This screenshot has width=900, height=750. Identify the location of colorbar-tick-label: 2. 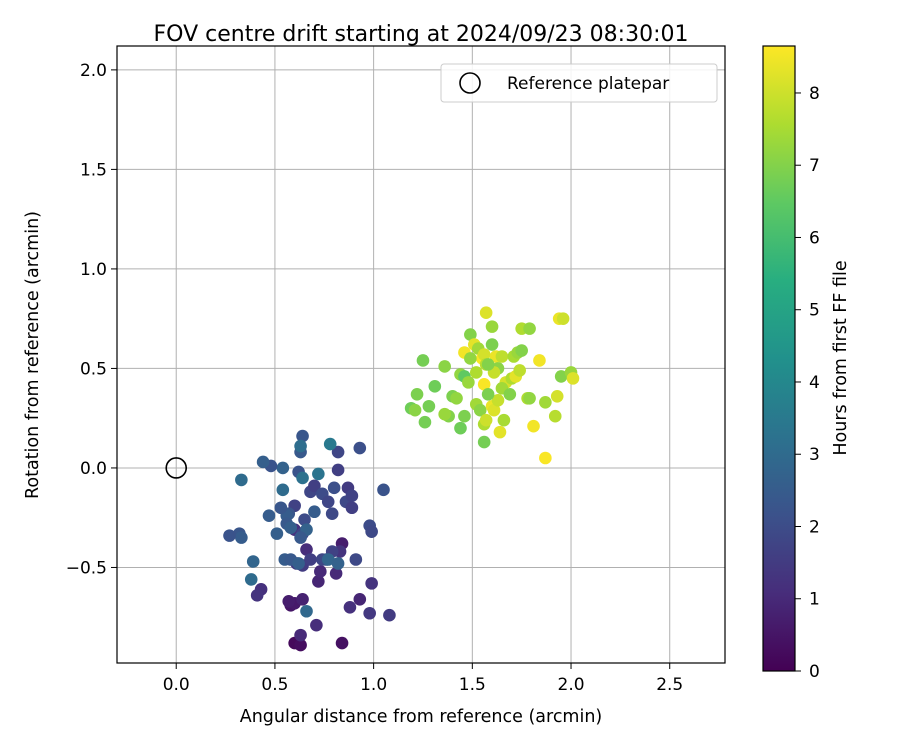
(814, 527).